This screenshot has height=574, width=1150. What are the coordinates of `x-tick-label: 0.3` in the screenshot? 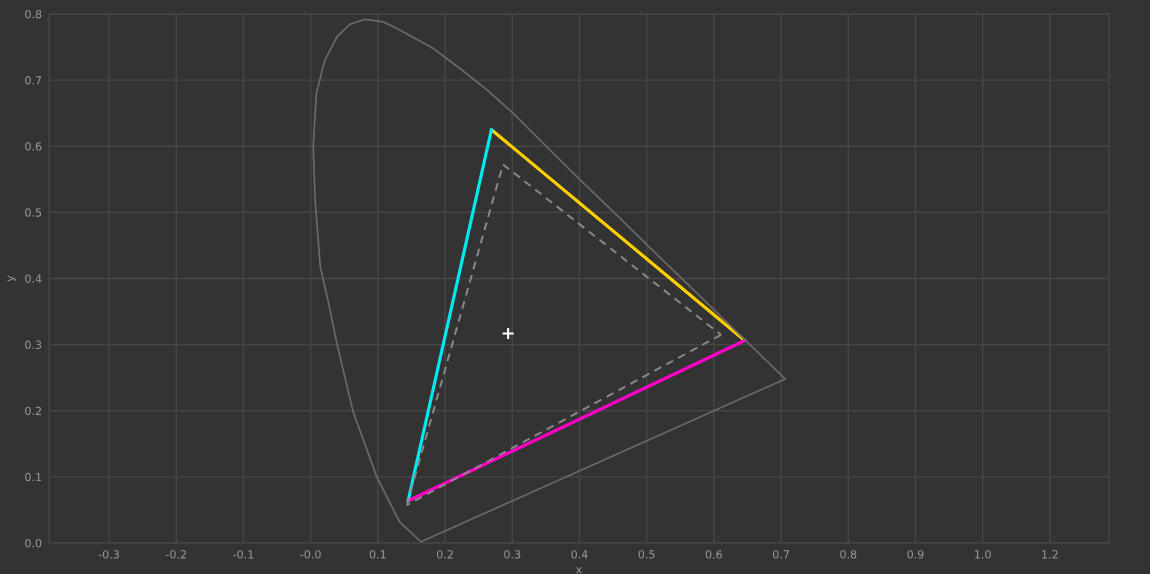 It's located at (512, 554).